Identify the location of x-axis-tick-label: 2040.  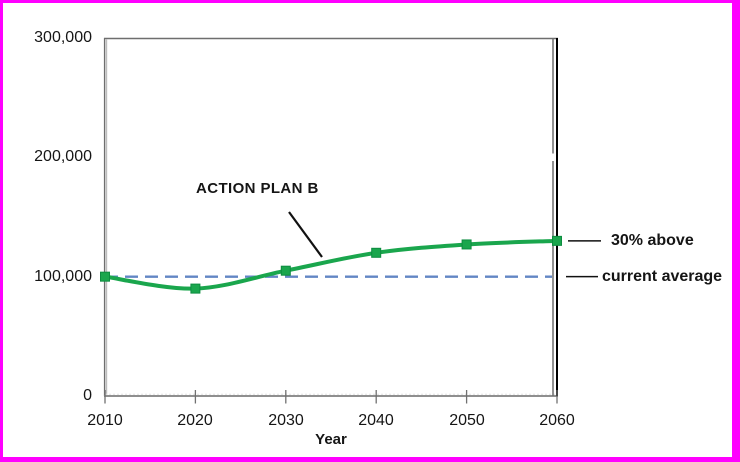
(376, 420).